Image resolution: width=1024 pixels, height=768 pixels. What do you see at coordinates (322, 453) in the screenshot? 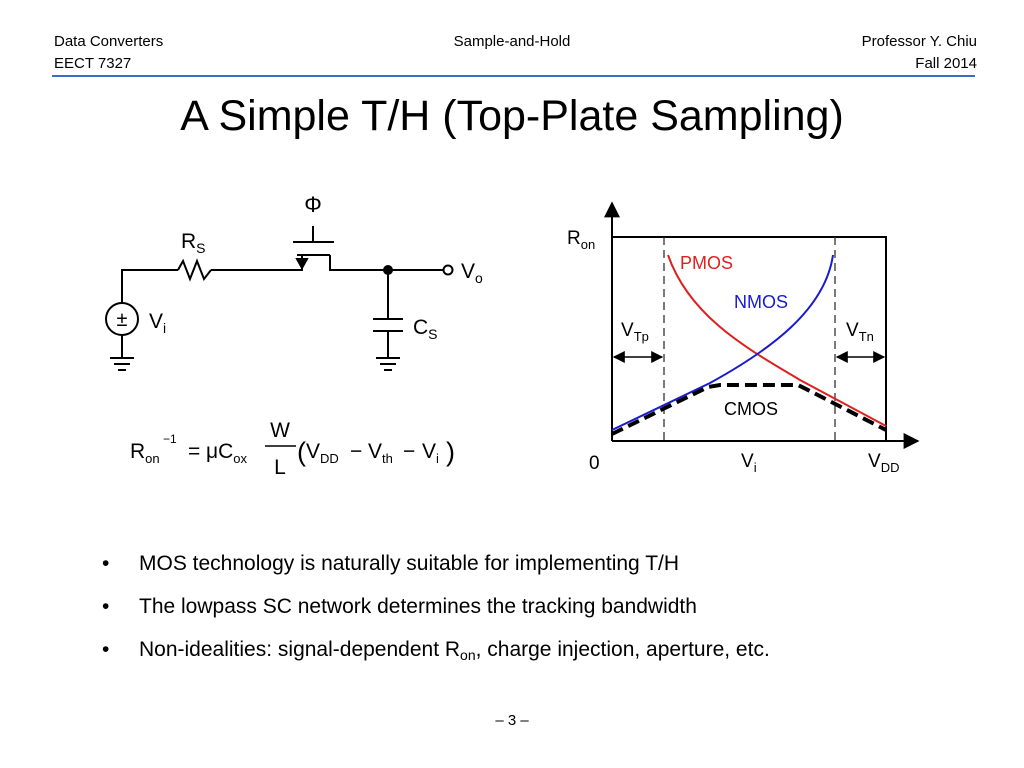
I see `equation-vdd: VDD` at bounding box center [322, 453].